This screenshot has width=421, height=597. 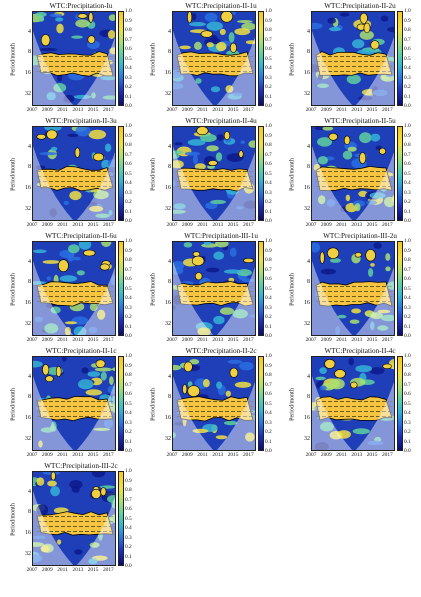 I want to click on x-tick-label: 2011, so click(x=202, y=110).